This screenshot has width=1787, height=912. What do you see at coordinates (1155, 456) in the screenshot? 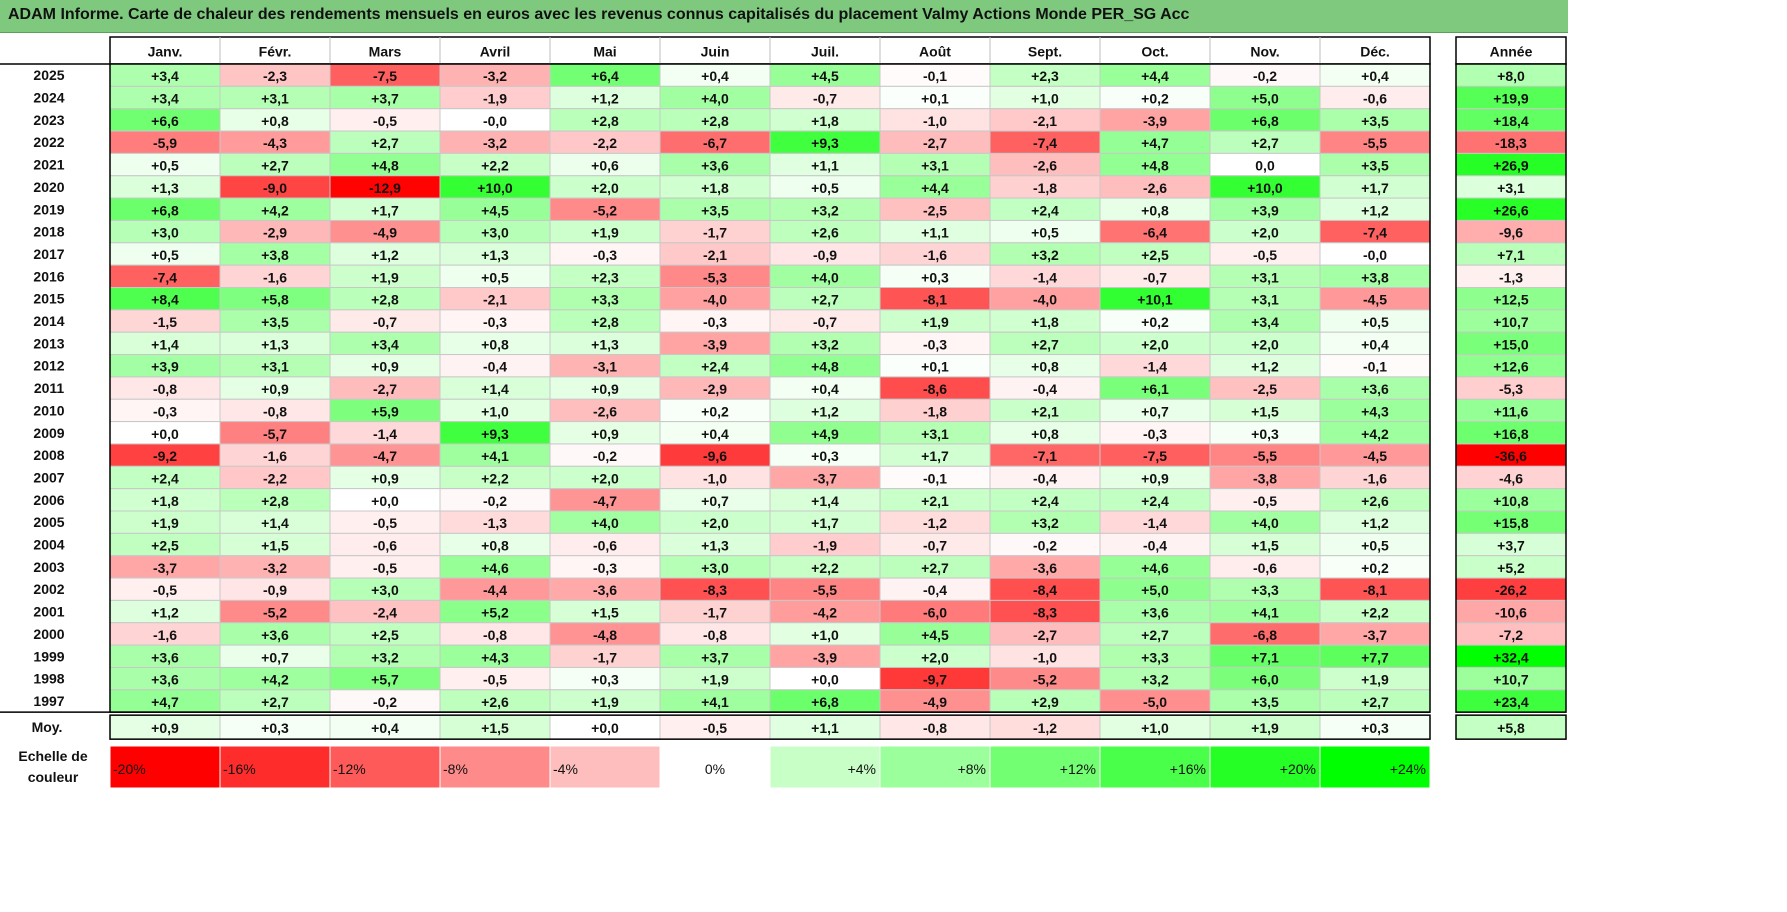
I see `cell-value: -7,5` at bounding box center [1155, 456].